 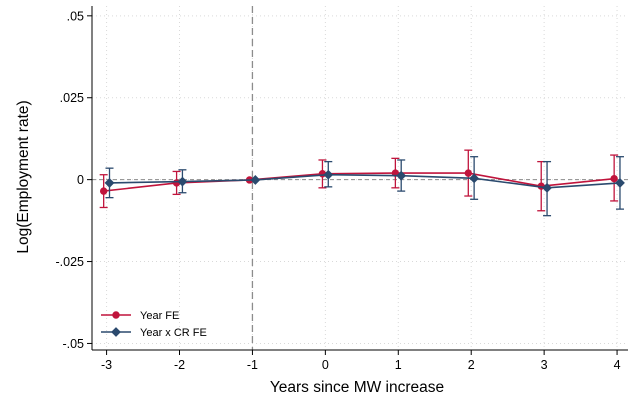 I want to click on y-tick-label-1: .025, so click(x=72, y=98).